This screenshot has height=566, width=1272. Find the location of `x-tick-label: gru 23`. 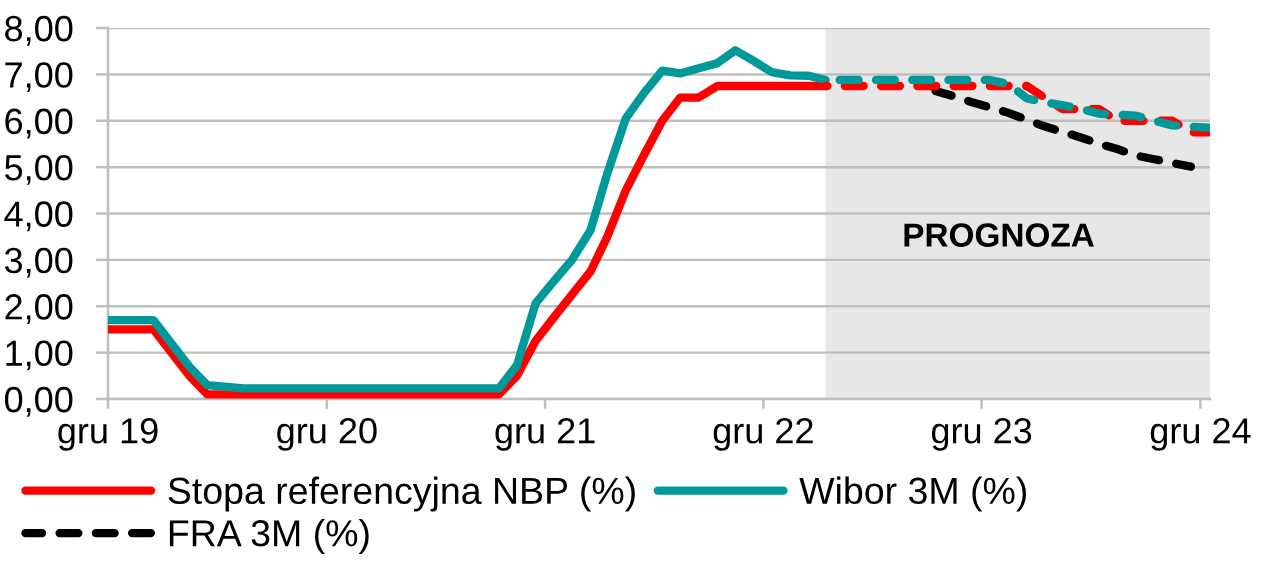

x-tick-label: gru 23 is located at coordinates (981, 434).